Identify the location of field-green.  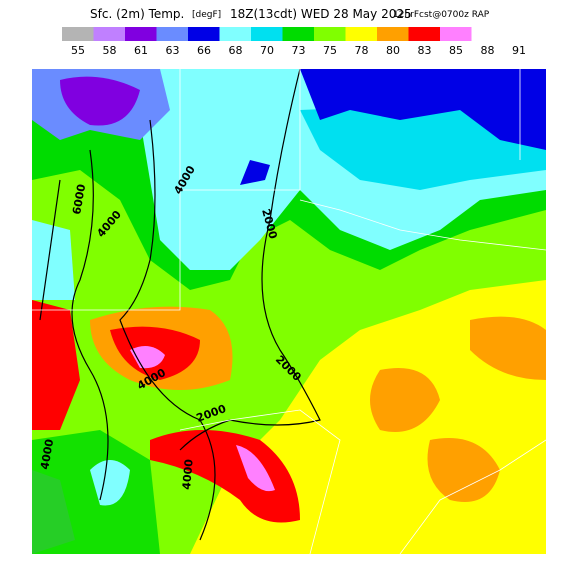
(96, 492).